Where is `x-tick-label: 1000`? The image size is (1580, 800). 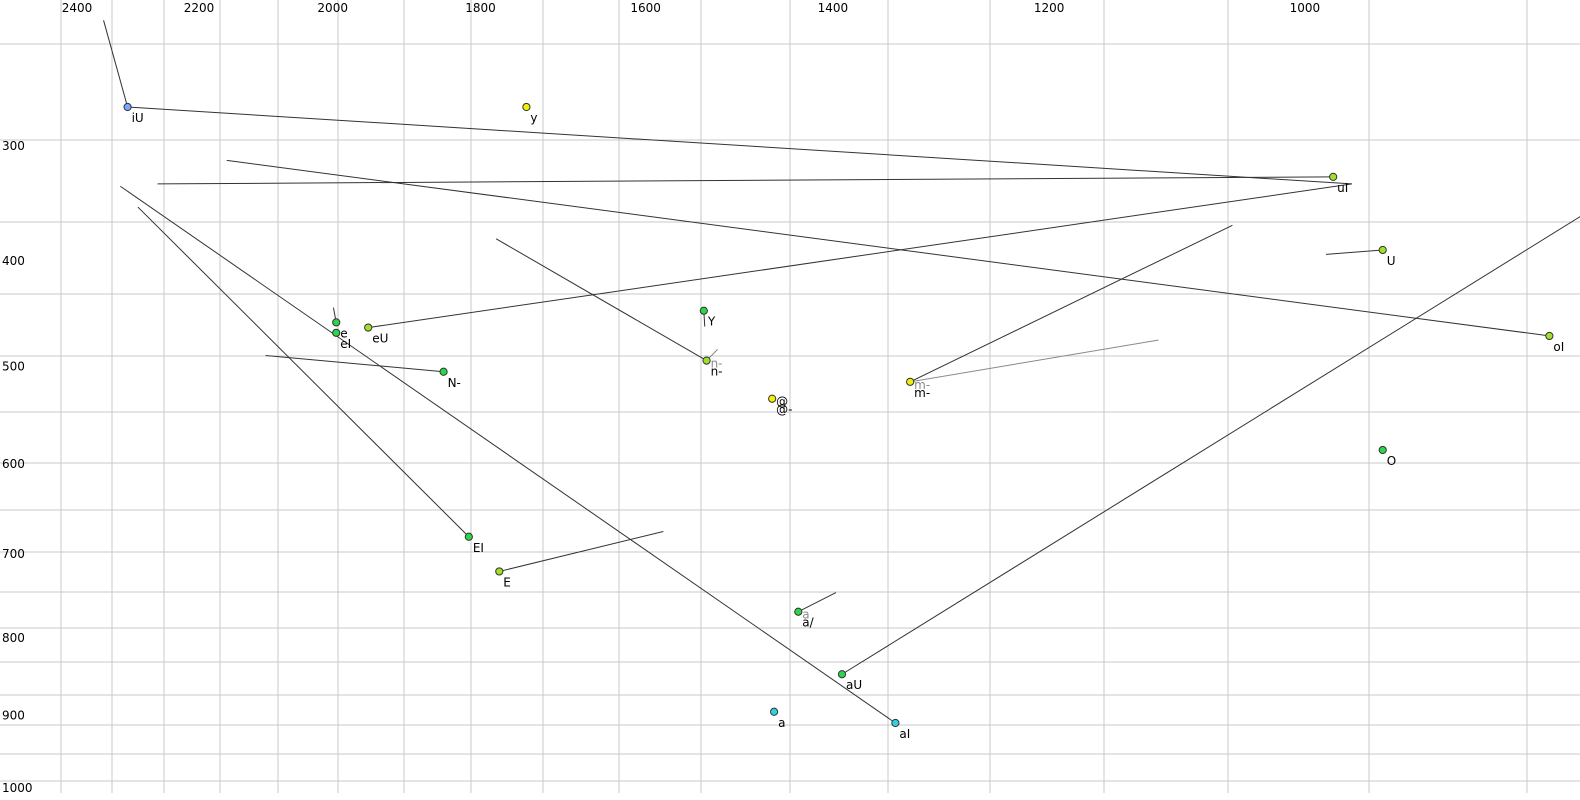 x-tick-label: 1000 is located at coordinates (1305, 8).